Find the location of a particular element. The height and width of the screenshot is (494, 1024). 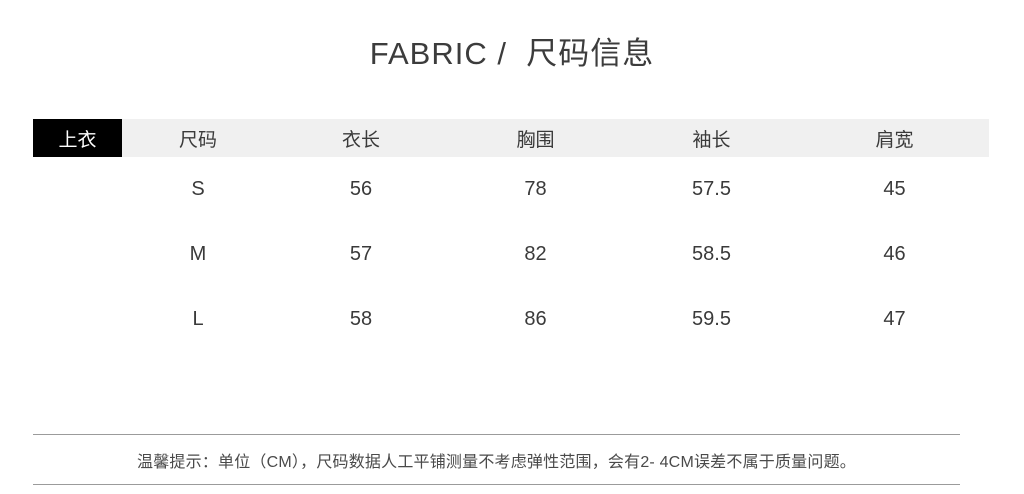

page-title: FABRIC / 尺码信息 is located at coordinates (512, 53).